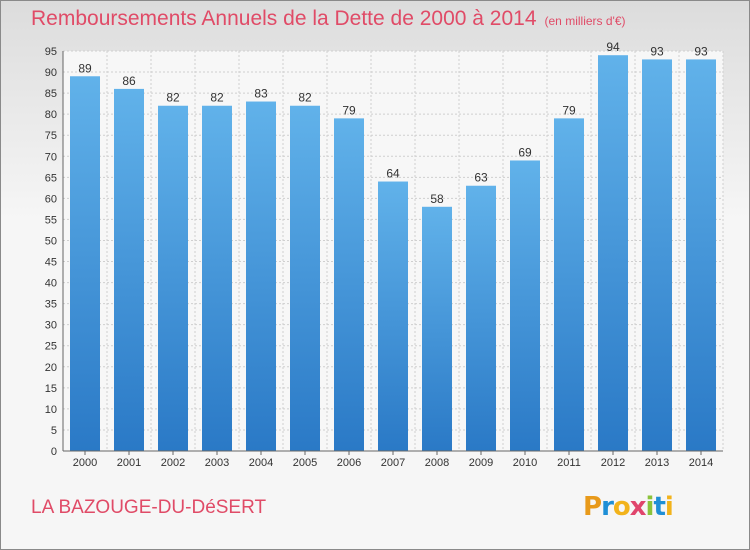 The image size is (750, 550). I want to click on y-tick-label: 10, so click(51, 410).